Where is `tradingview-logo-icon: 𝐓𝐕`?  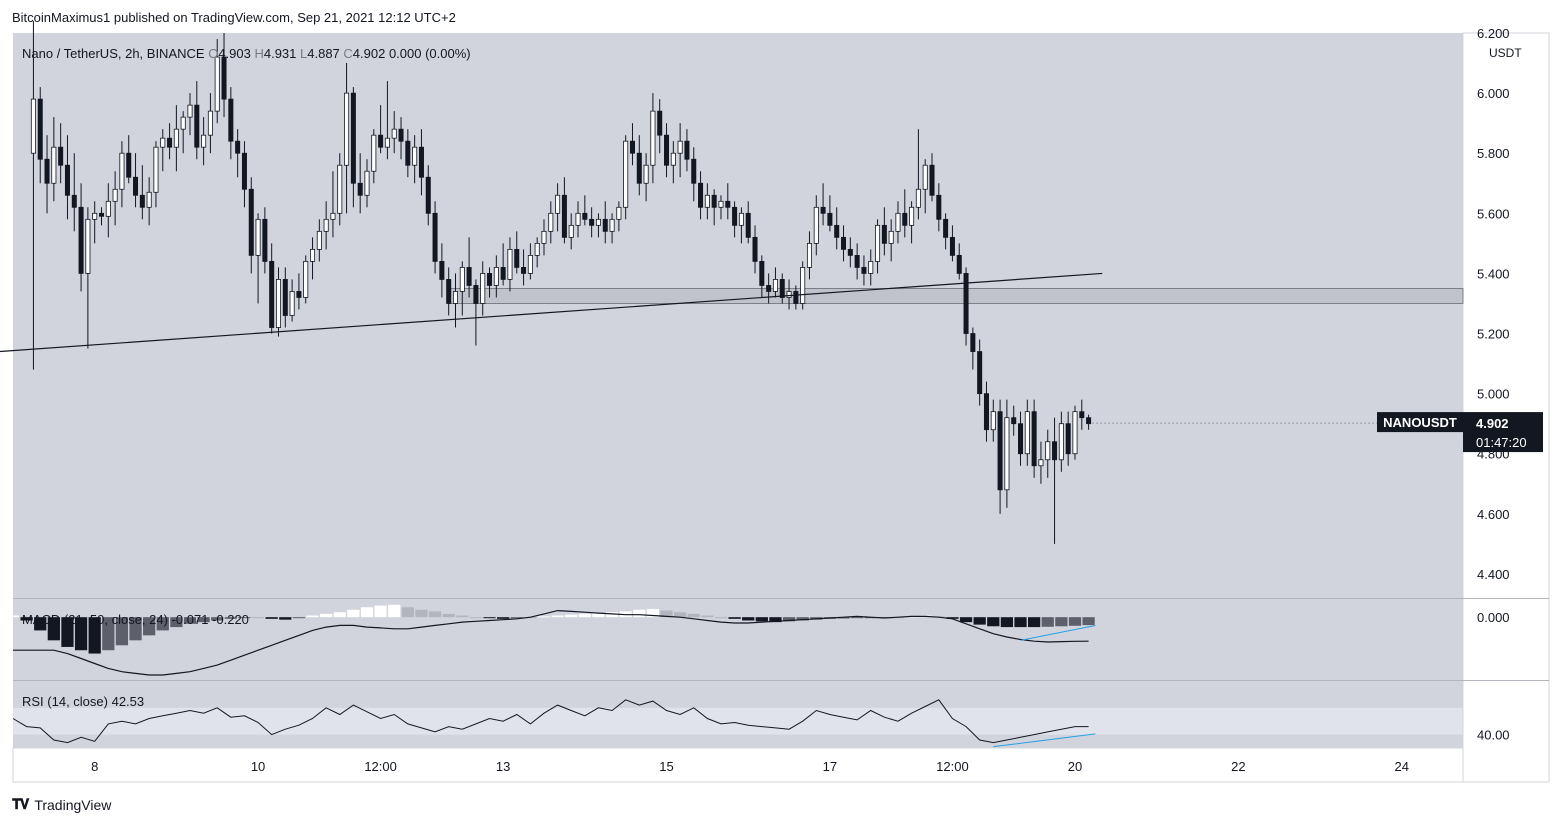
tradingview-logo-icon: 𝐓𝐕 is located at coordinates (20, 804).